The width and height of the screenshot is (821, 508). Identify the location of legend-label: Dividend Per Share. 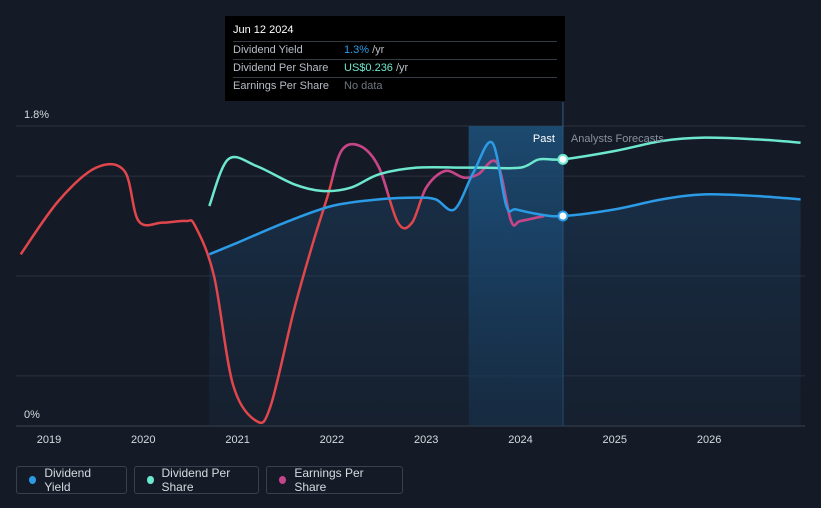
(196, 480).